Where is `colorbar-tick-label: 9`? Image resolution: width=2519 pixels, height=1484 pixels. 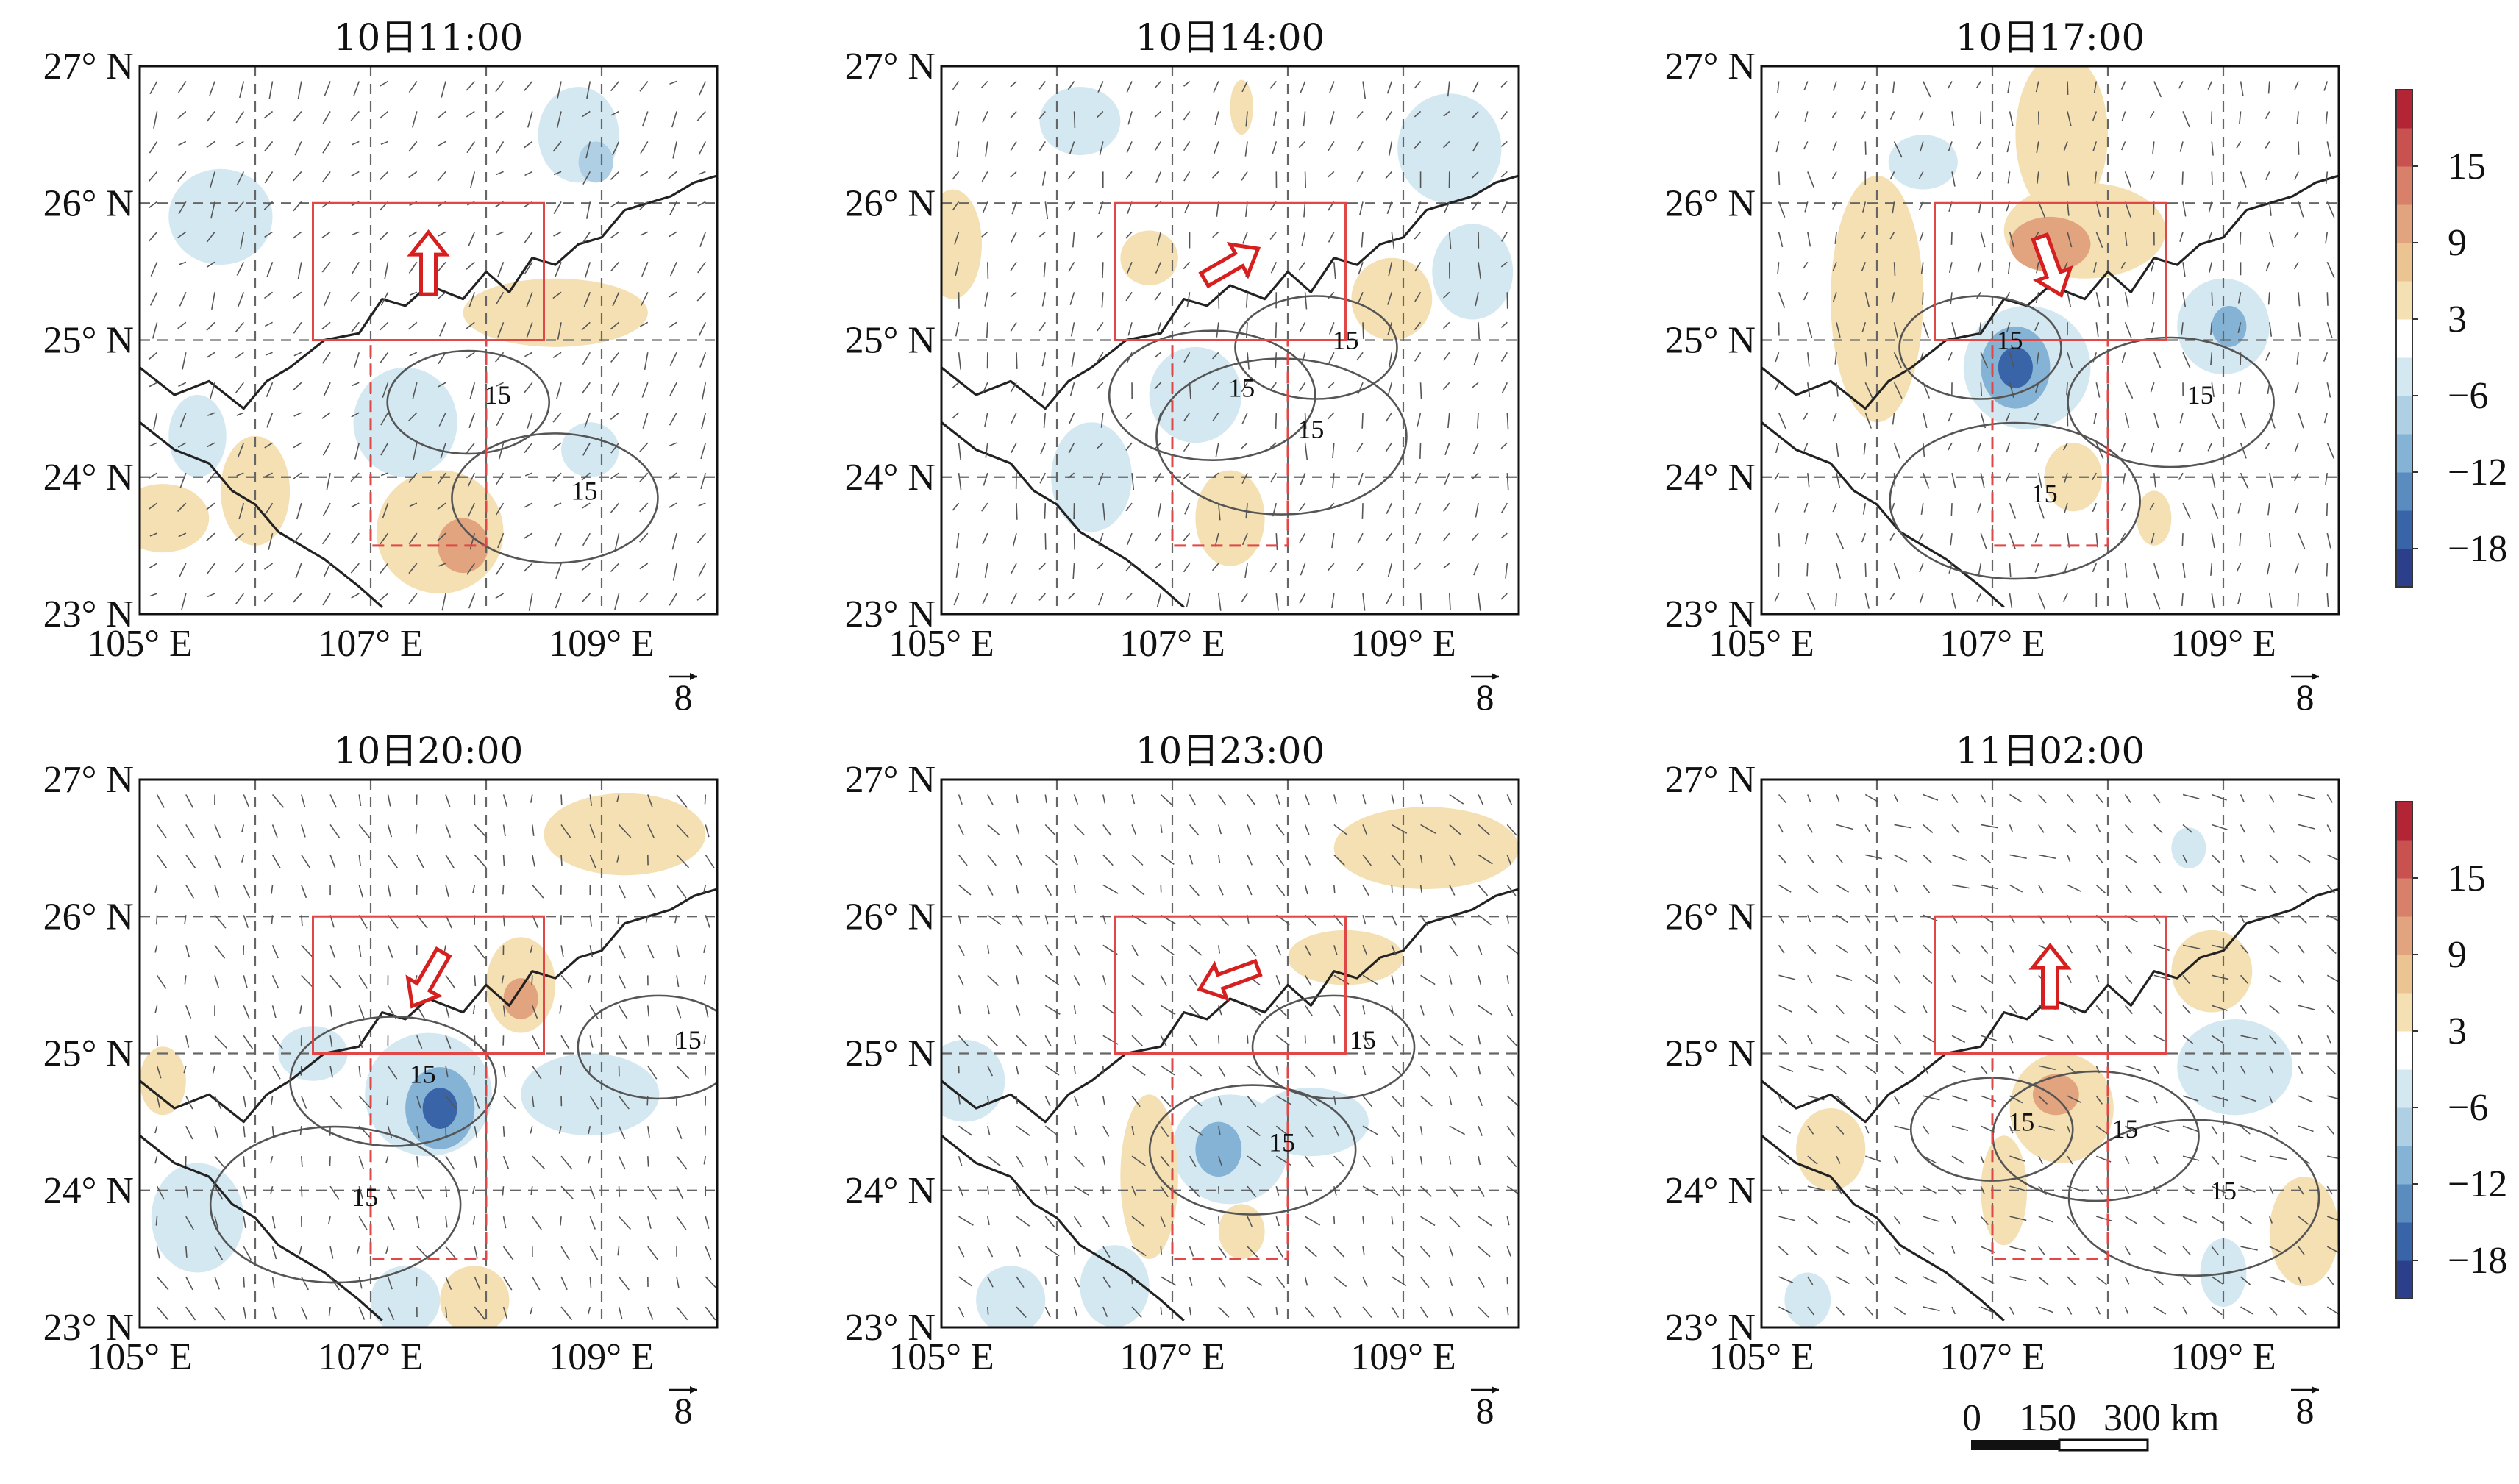 colorbar-tick-label: 9 is located at coordinates (2457, 955).